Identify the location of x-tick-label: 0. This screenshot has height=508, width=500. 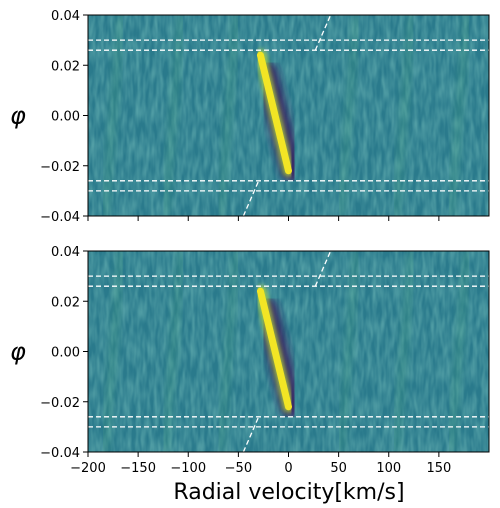
(288, 468).